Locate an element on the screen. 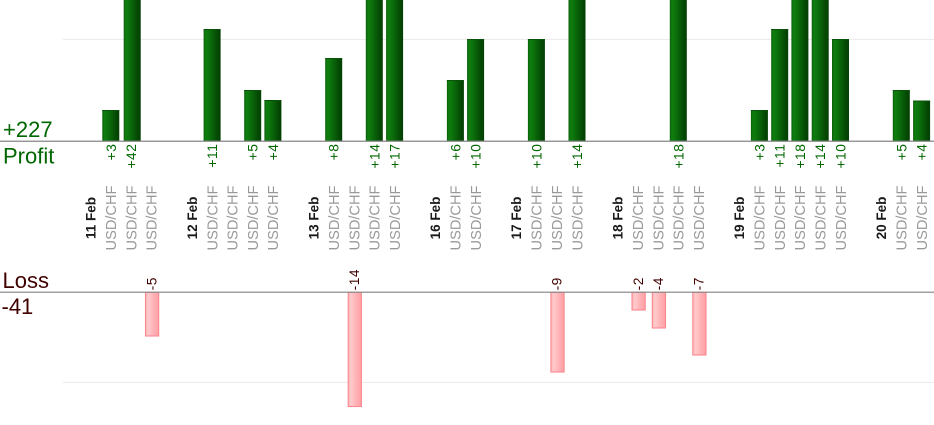 This screenshot has width=934, height=425. svg-text: -7 is located at coordinates (699, 283).